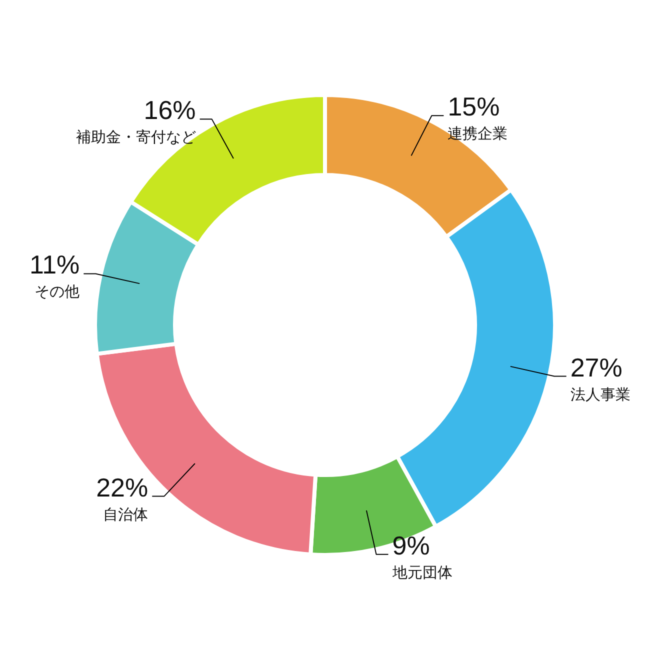 This screenshot has height=650, width=650. I want to click on data-label: 27%, so click(596, 367).